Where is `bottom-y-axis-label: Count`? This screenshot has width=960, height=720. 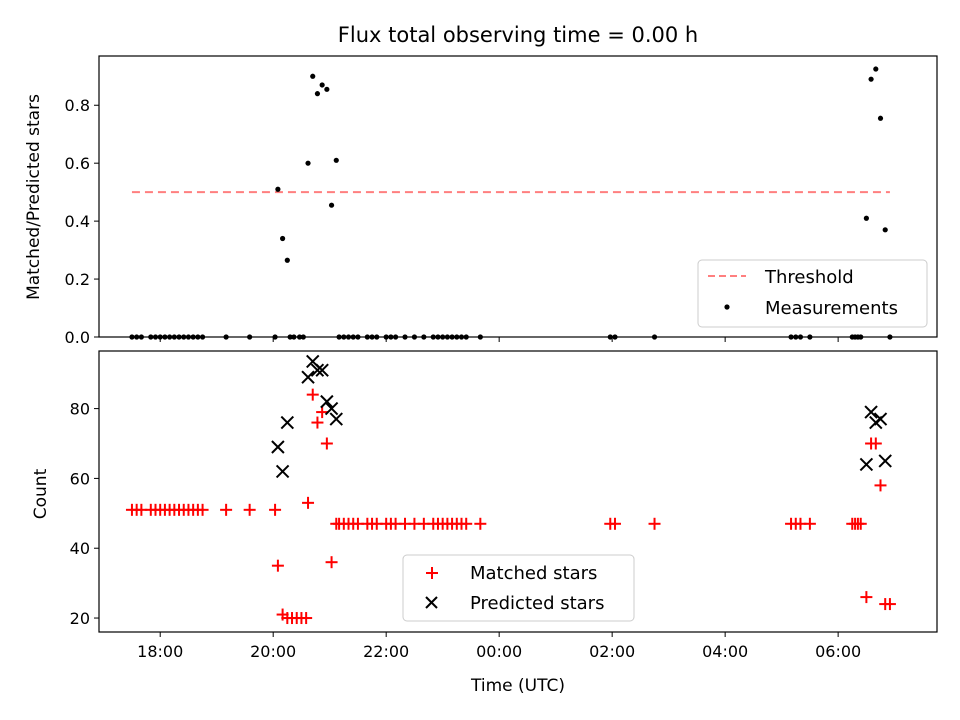
bottom-y-axis-label: Count is located at coordinates (41, 493).